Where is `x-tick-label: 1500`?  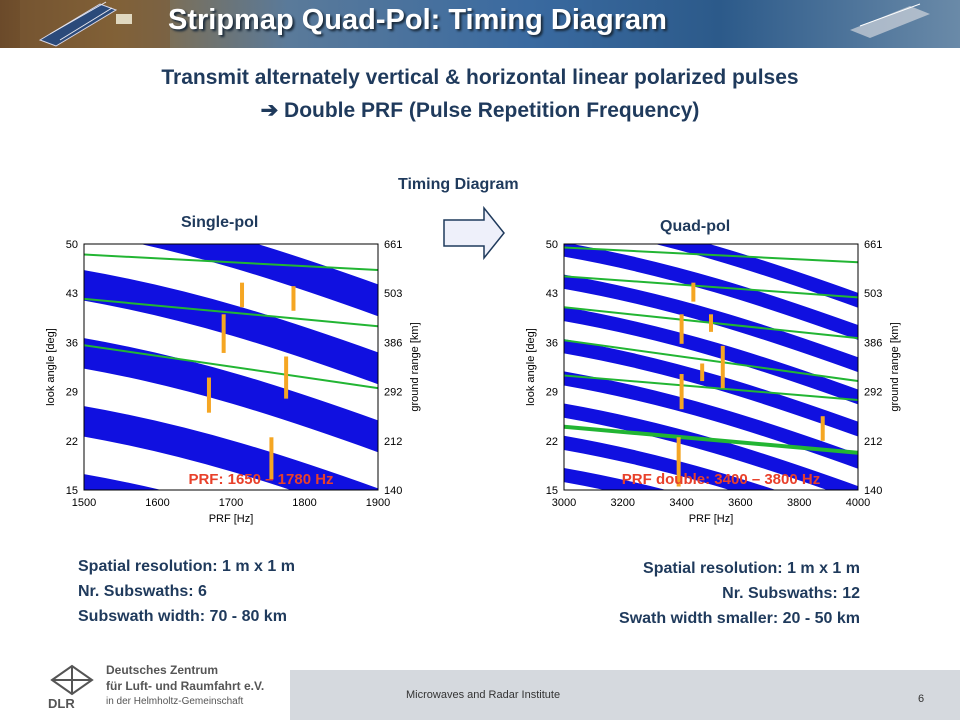
x-tick-label: 1500 is located at coordinates (84, 503).